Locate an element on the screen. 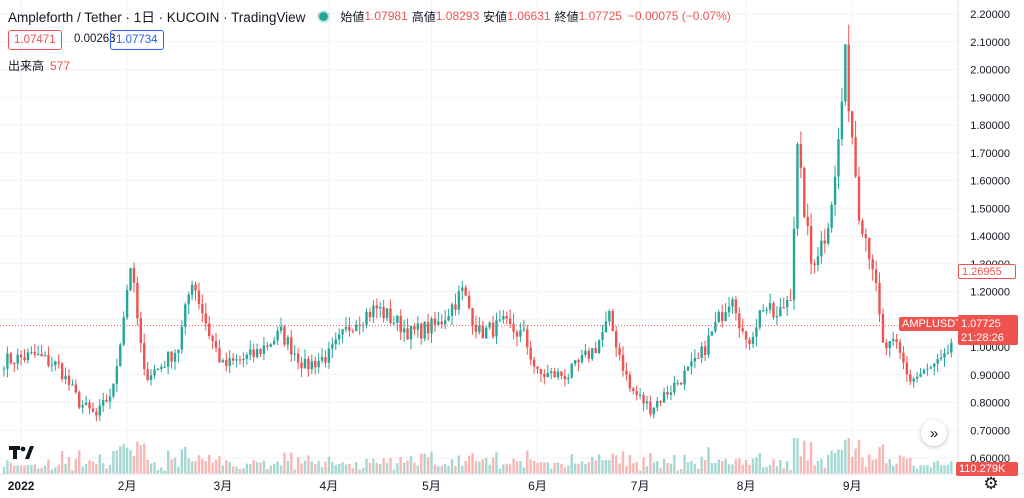 The image size is (1024, 498). time-axis: 2022 2月 3月 4月 5月 6月 7月 8月 9月 is located at coordinates (435, 486).